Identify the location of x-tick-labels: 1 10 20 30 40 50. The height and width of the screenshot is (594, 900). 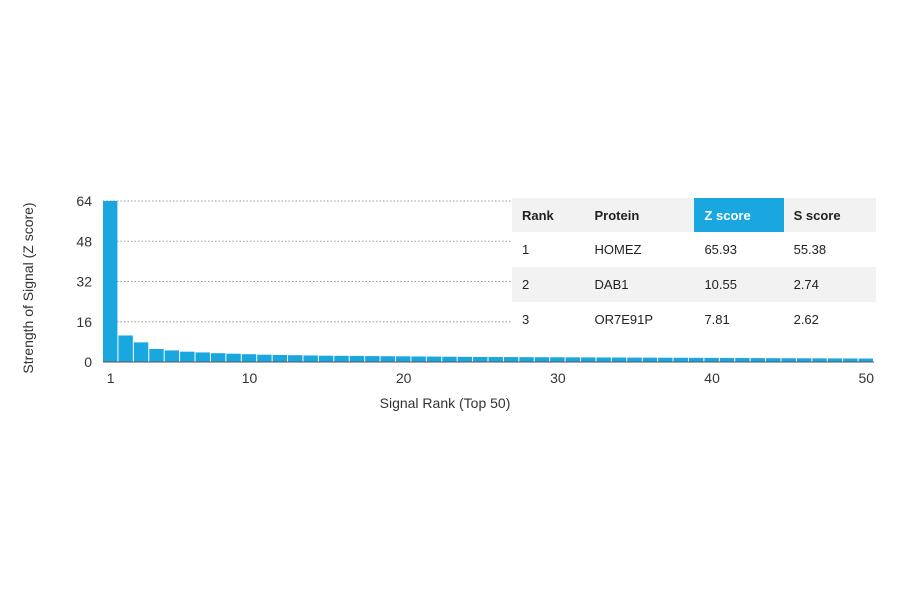
(490, 378).